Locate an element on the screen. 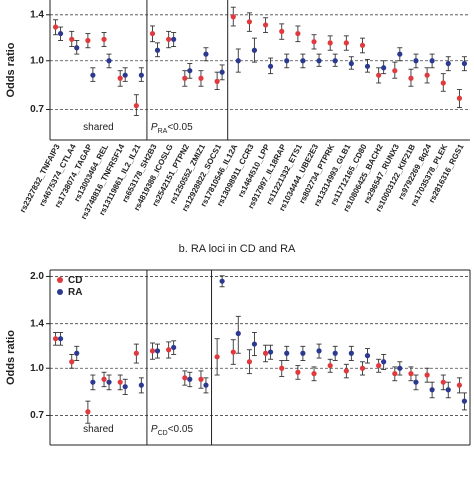  group-label: PCD<0.05 is located at coordinates (172, 430).